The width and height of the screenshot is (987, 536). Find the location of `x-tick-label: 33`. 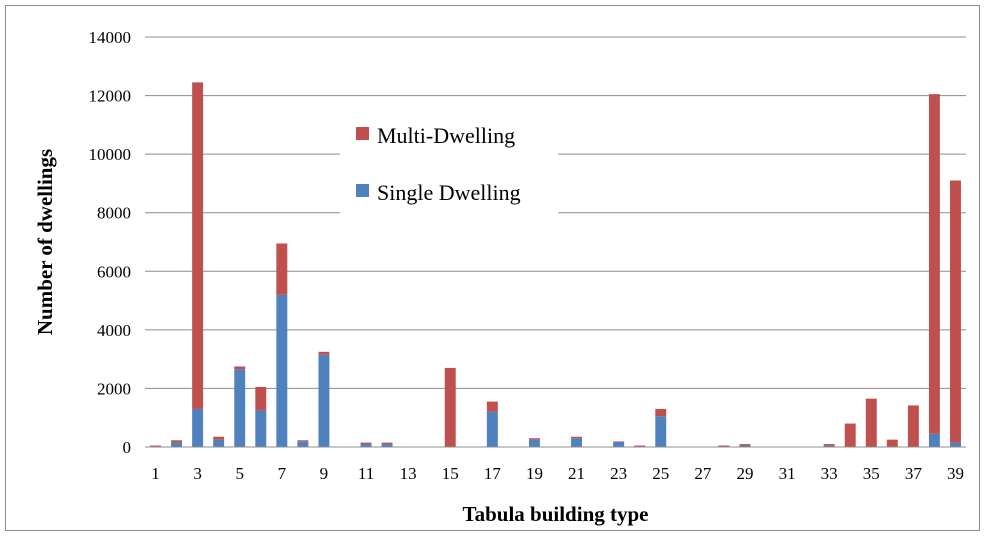

x-tick-label: 33 is located at coordinates (829, 473).